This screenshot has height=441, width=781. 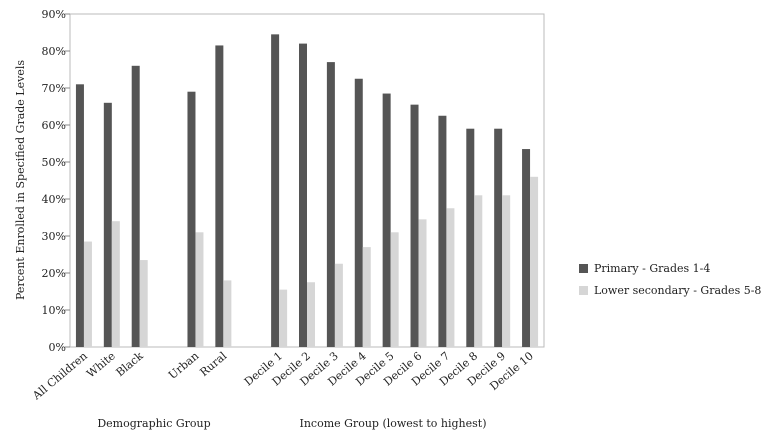 I want to click on y-tick-label: 0%, so click(x=57, y=347).